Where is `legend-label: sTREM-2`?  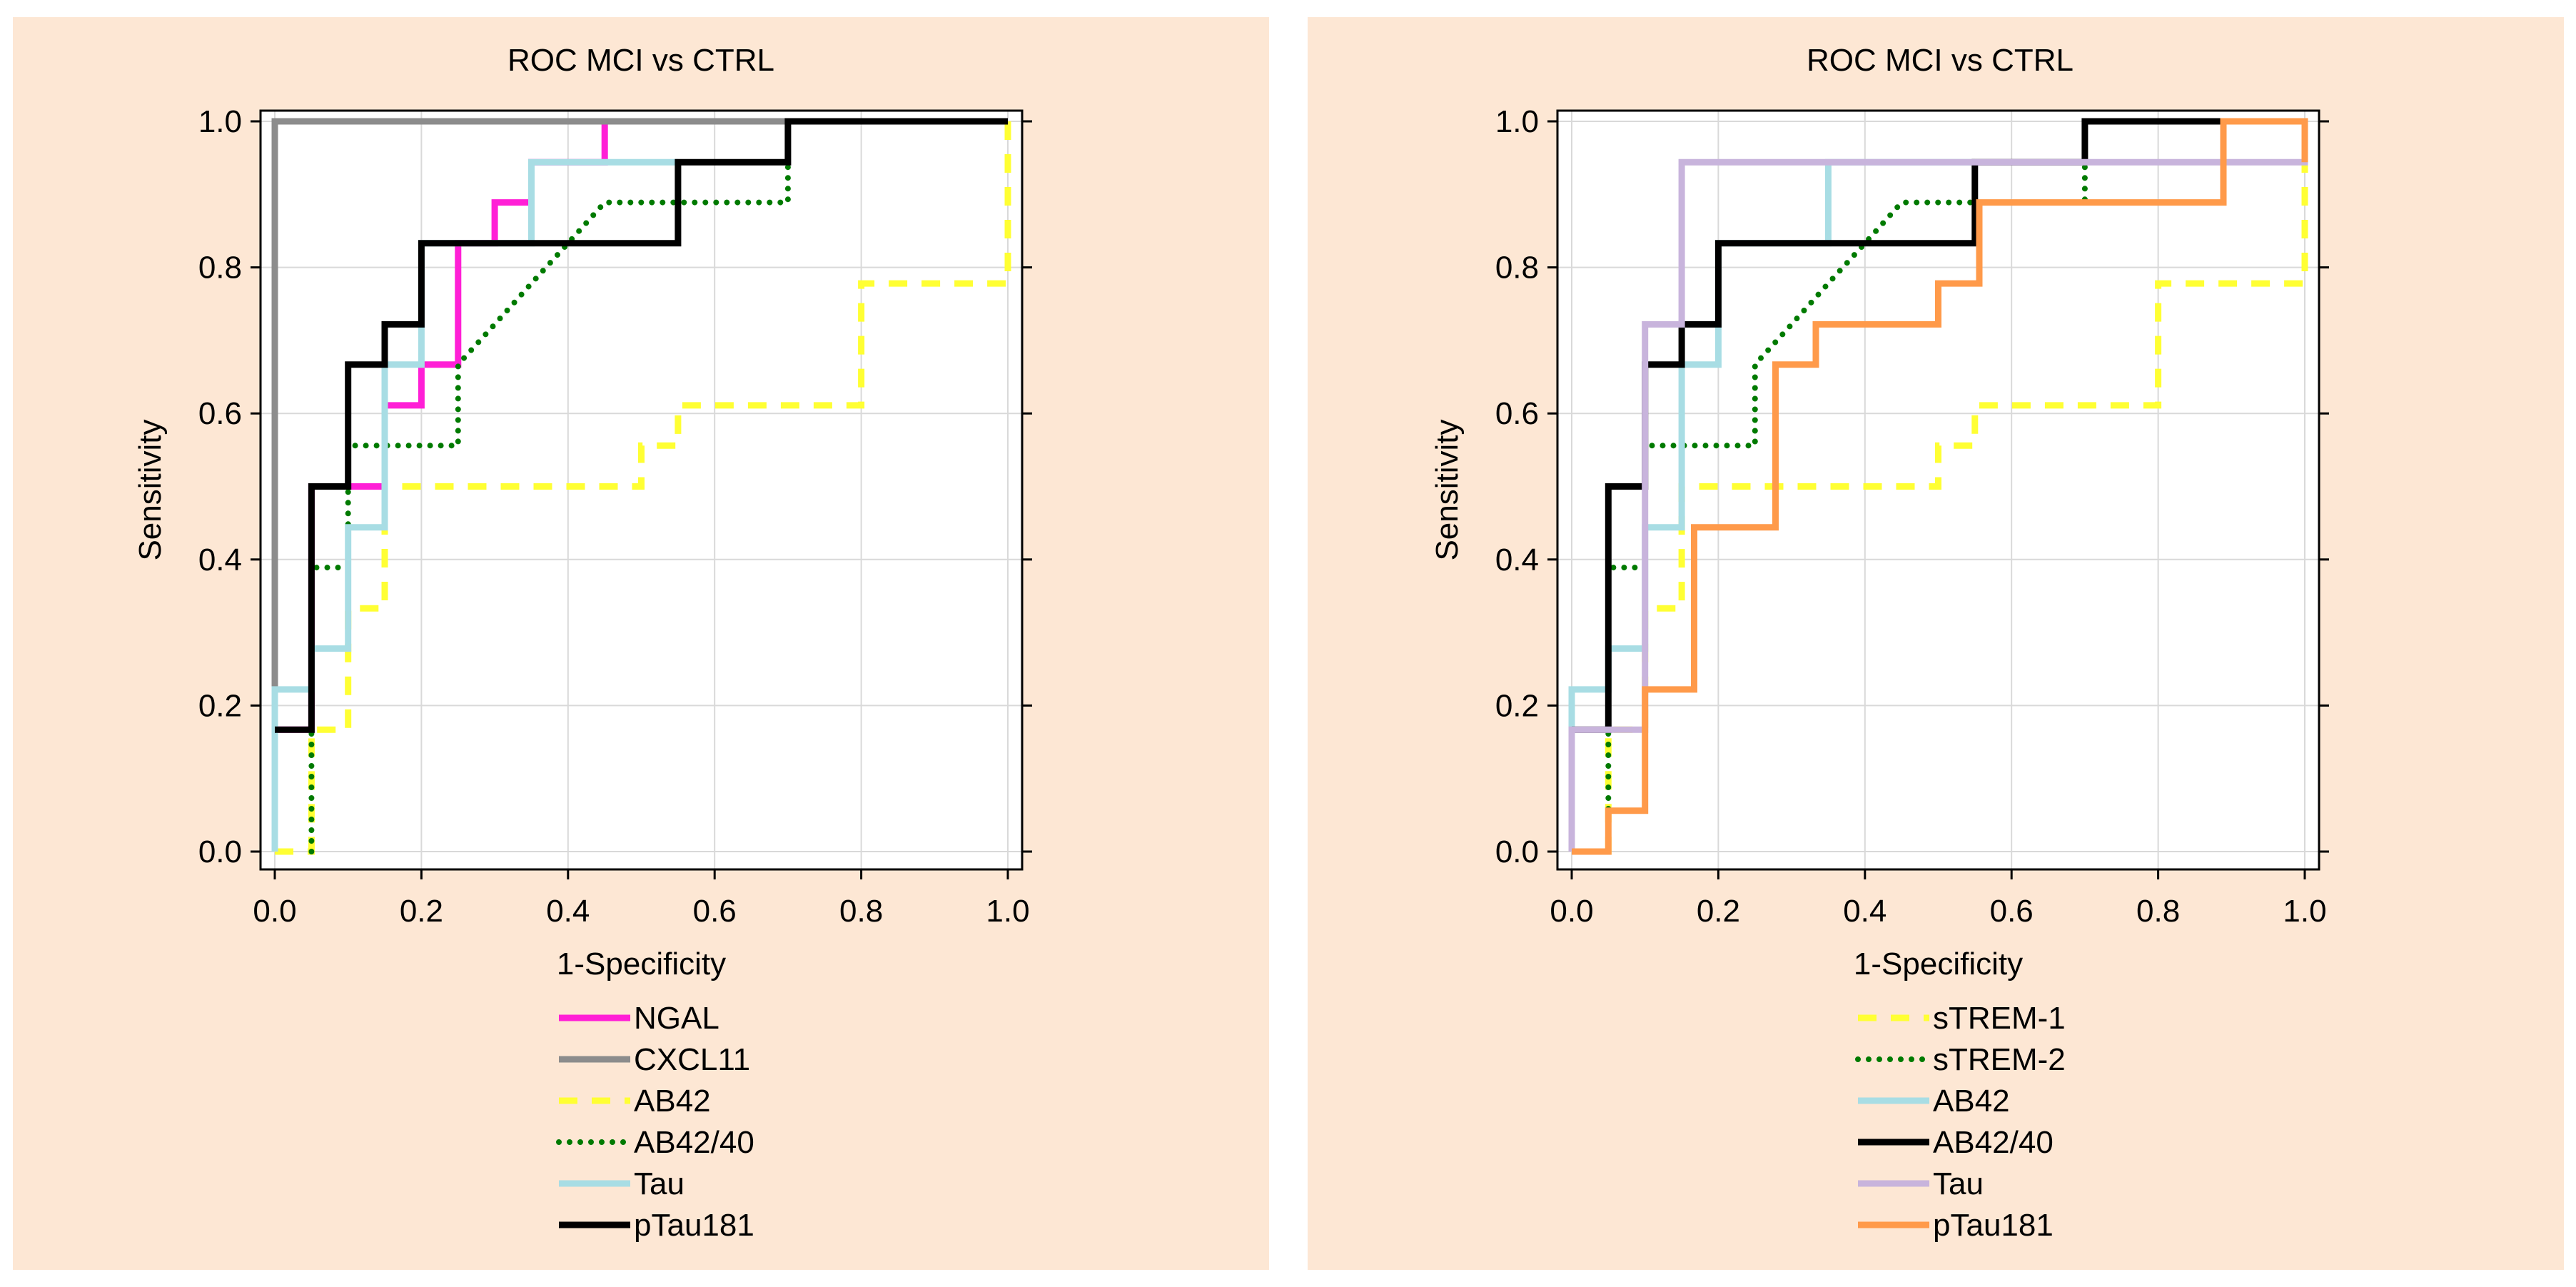
legend-label: sTREM-2 is located at coordinates (1999, 1059).